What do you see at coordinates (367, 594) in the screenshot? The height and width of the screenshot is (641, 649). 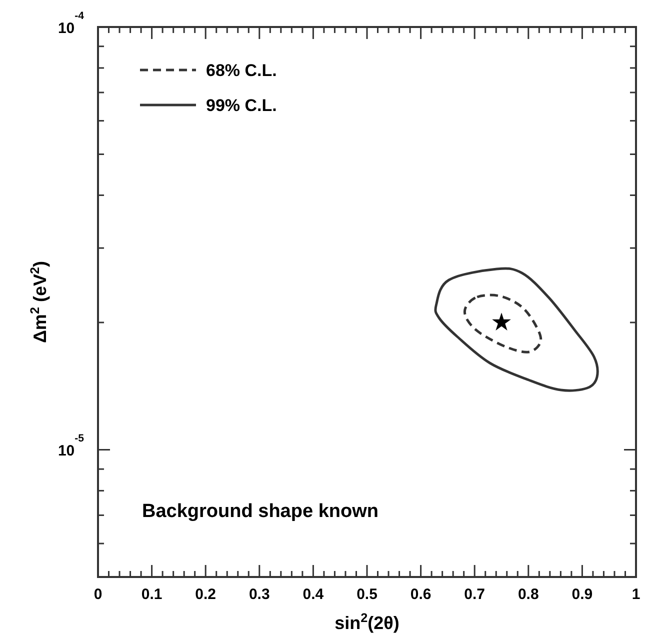 I see `x-tick-label: 0.5` at bounding box center [367, 594].